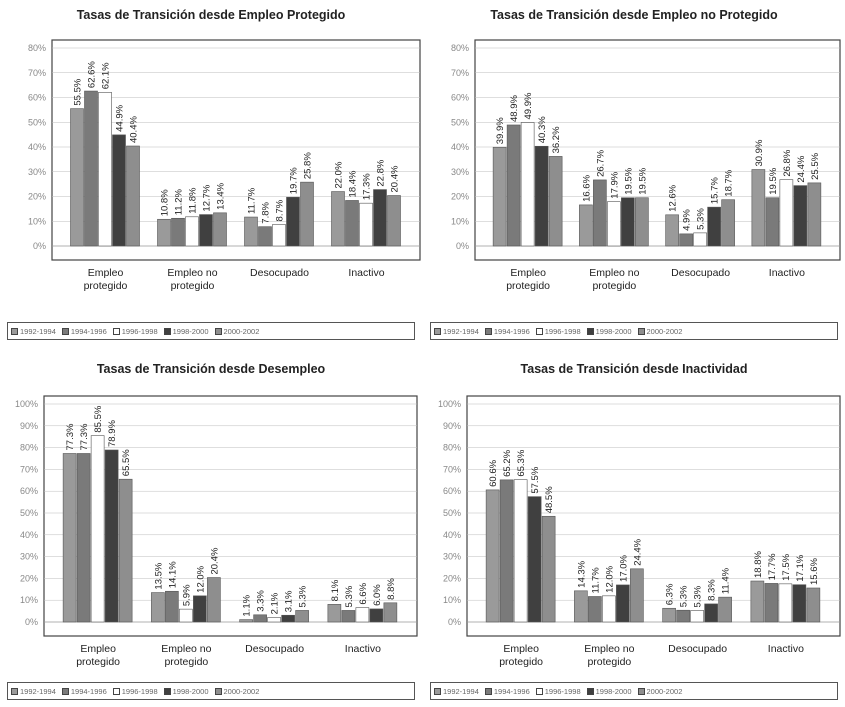 This screenshot has width=845, height=707. I want to click on legend-item: 2000-2002, so click(659, 691).